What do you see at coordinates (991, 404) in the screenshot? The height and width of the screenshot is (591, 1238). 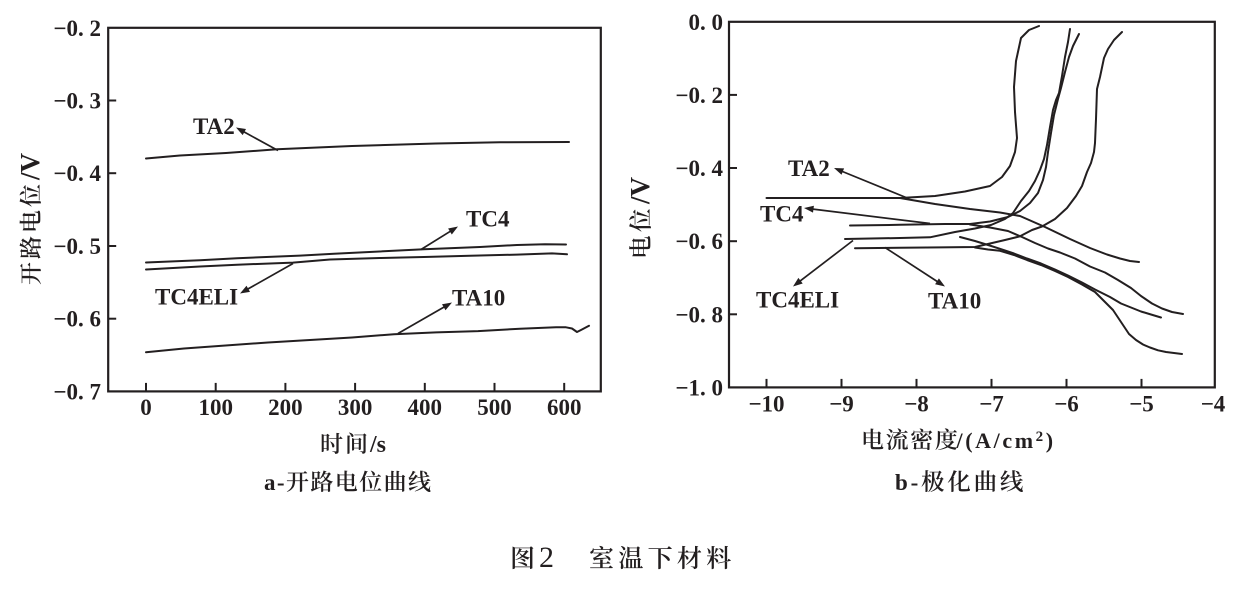 I see `svg-text: −7` at bounding box center [991, 404].